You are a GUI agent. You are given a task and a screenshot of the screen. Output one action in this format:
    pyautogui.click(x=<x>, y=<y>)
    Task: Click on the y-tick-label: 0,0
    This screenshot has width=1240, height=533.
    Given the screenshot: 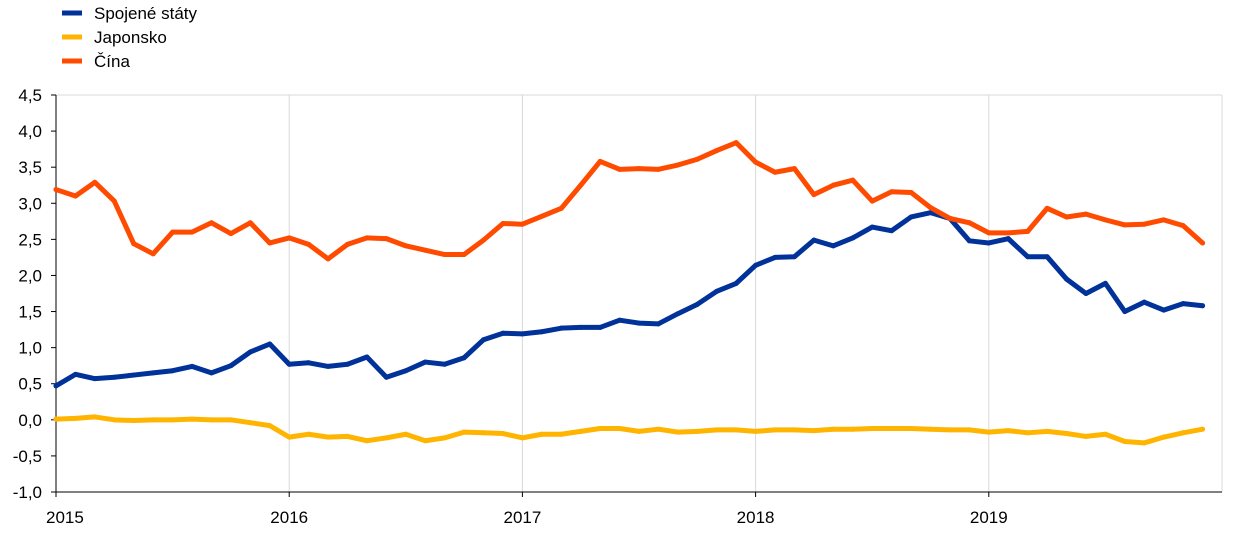 What is the action you would take?
    pyautogui.click(x=30, y=420)
    